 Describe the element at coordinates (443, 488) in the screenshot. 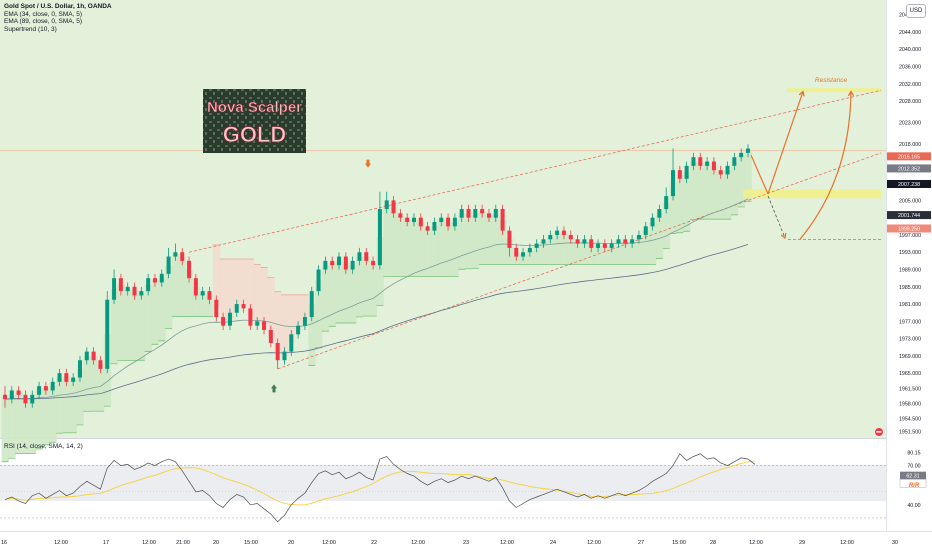

I see `rsi-layer` at that location.